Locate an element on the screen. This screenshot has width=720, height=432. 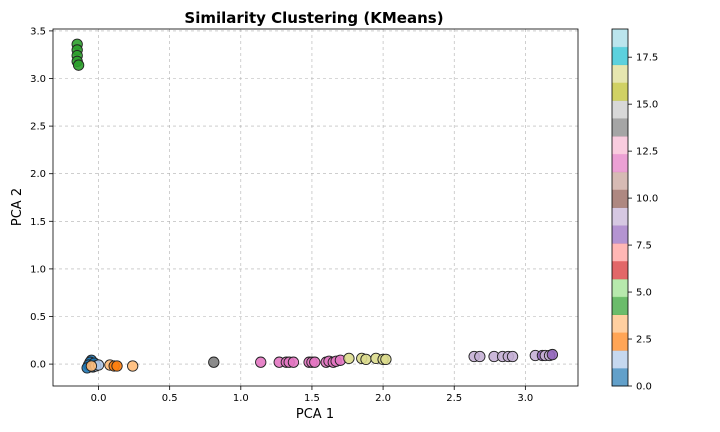
y-tick-label: 1.0 is located at coordinates (38, 269).